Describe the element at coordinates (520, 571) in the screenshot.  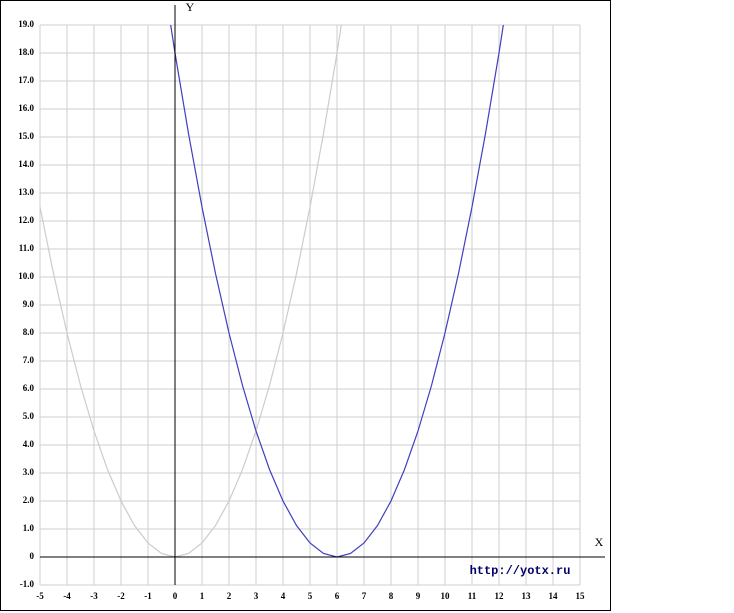
I see `watermark: http://yotx.ru` at that location.